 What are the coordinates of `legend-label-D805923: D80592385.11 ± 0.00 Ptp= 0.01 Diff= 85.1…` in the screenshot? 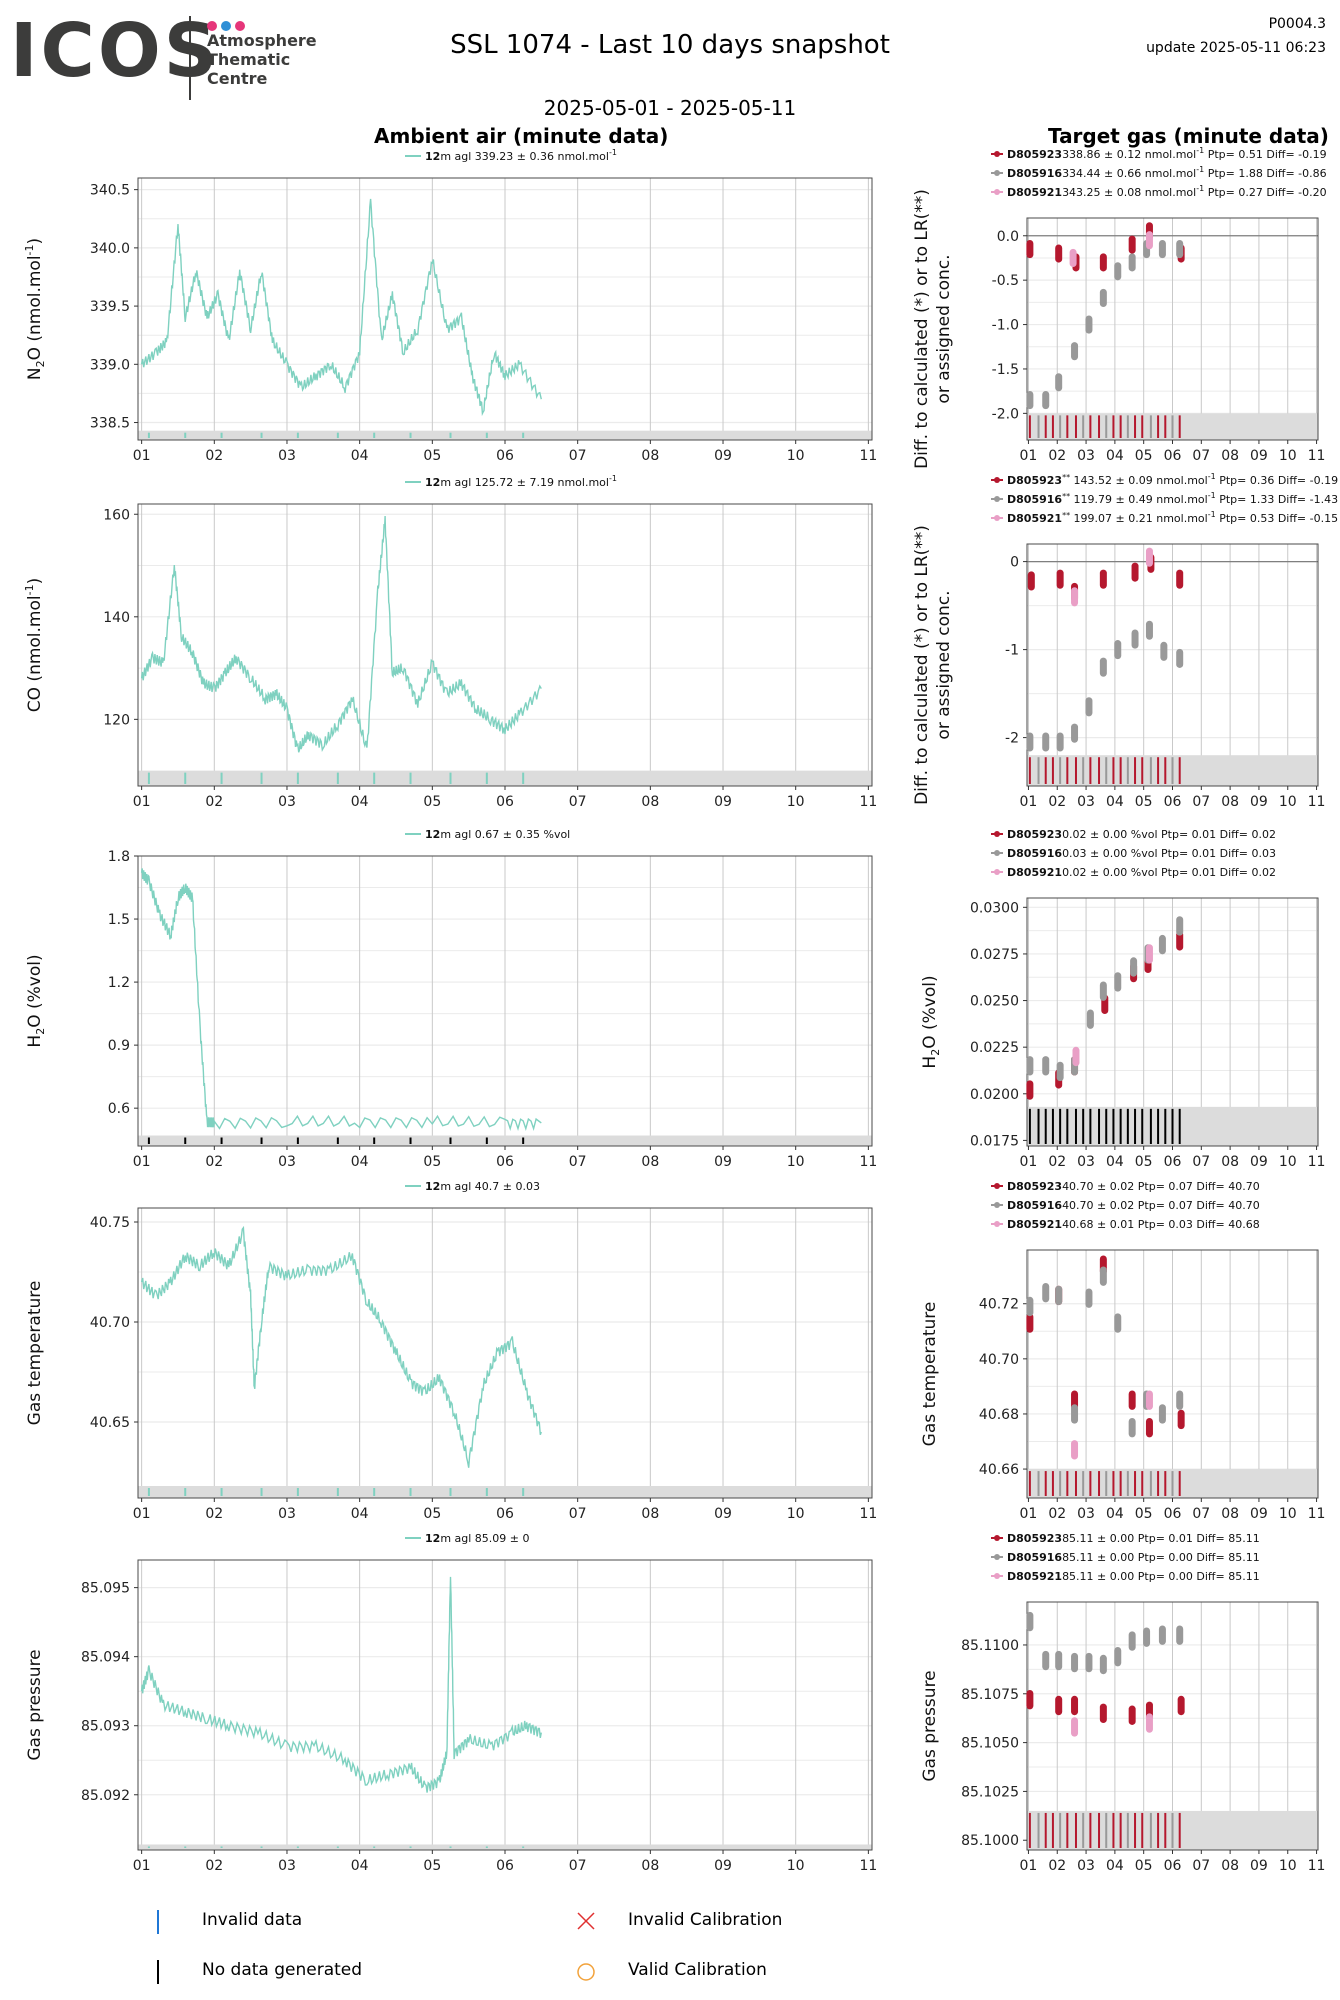 It's located at (1133, 1538).